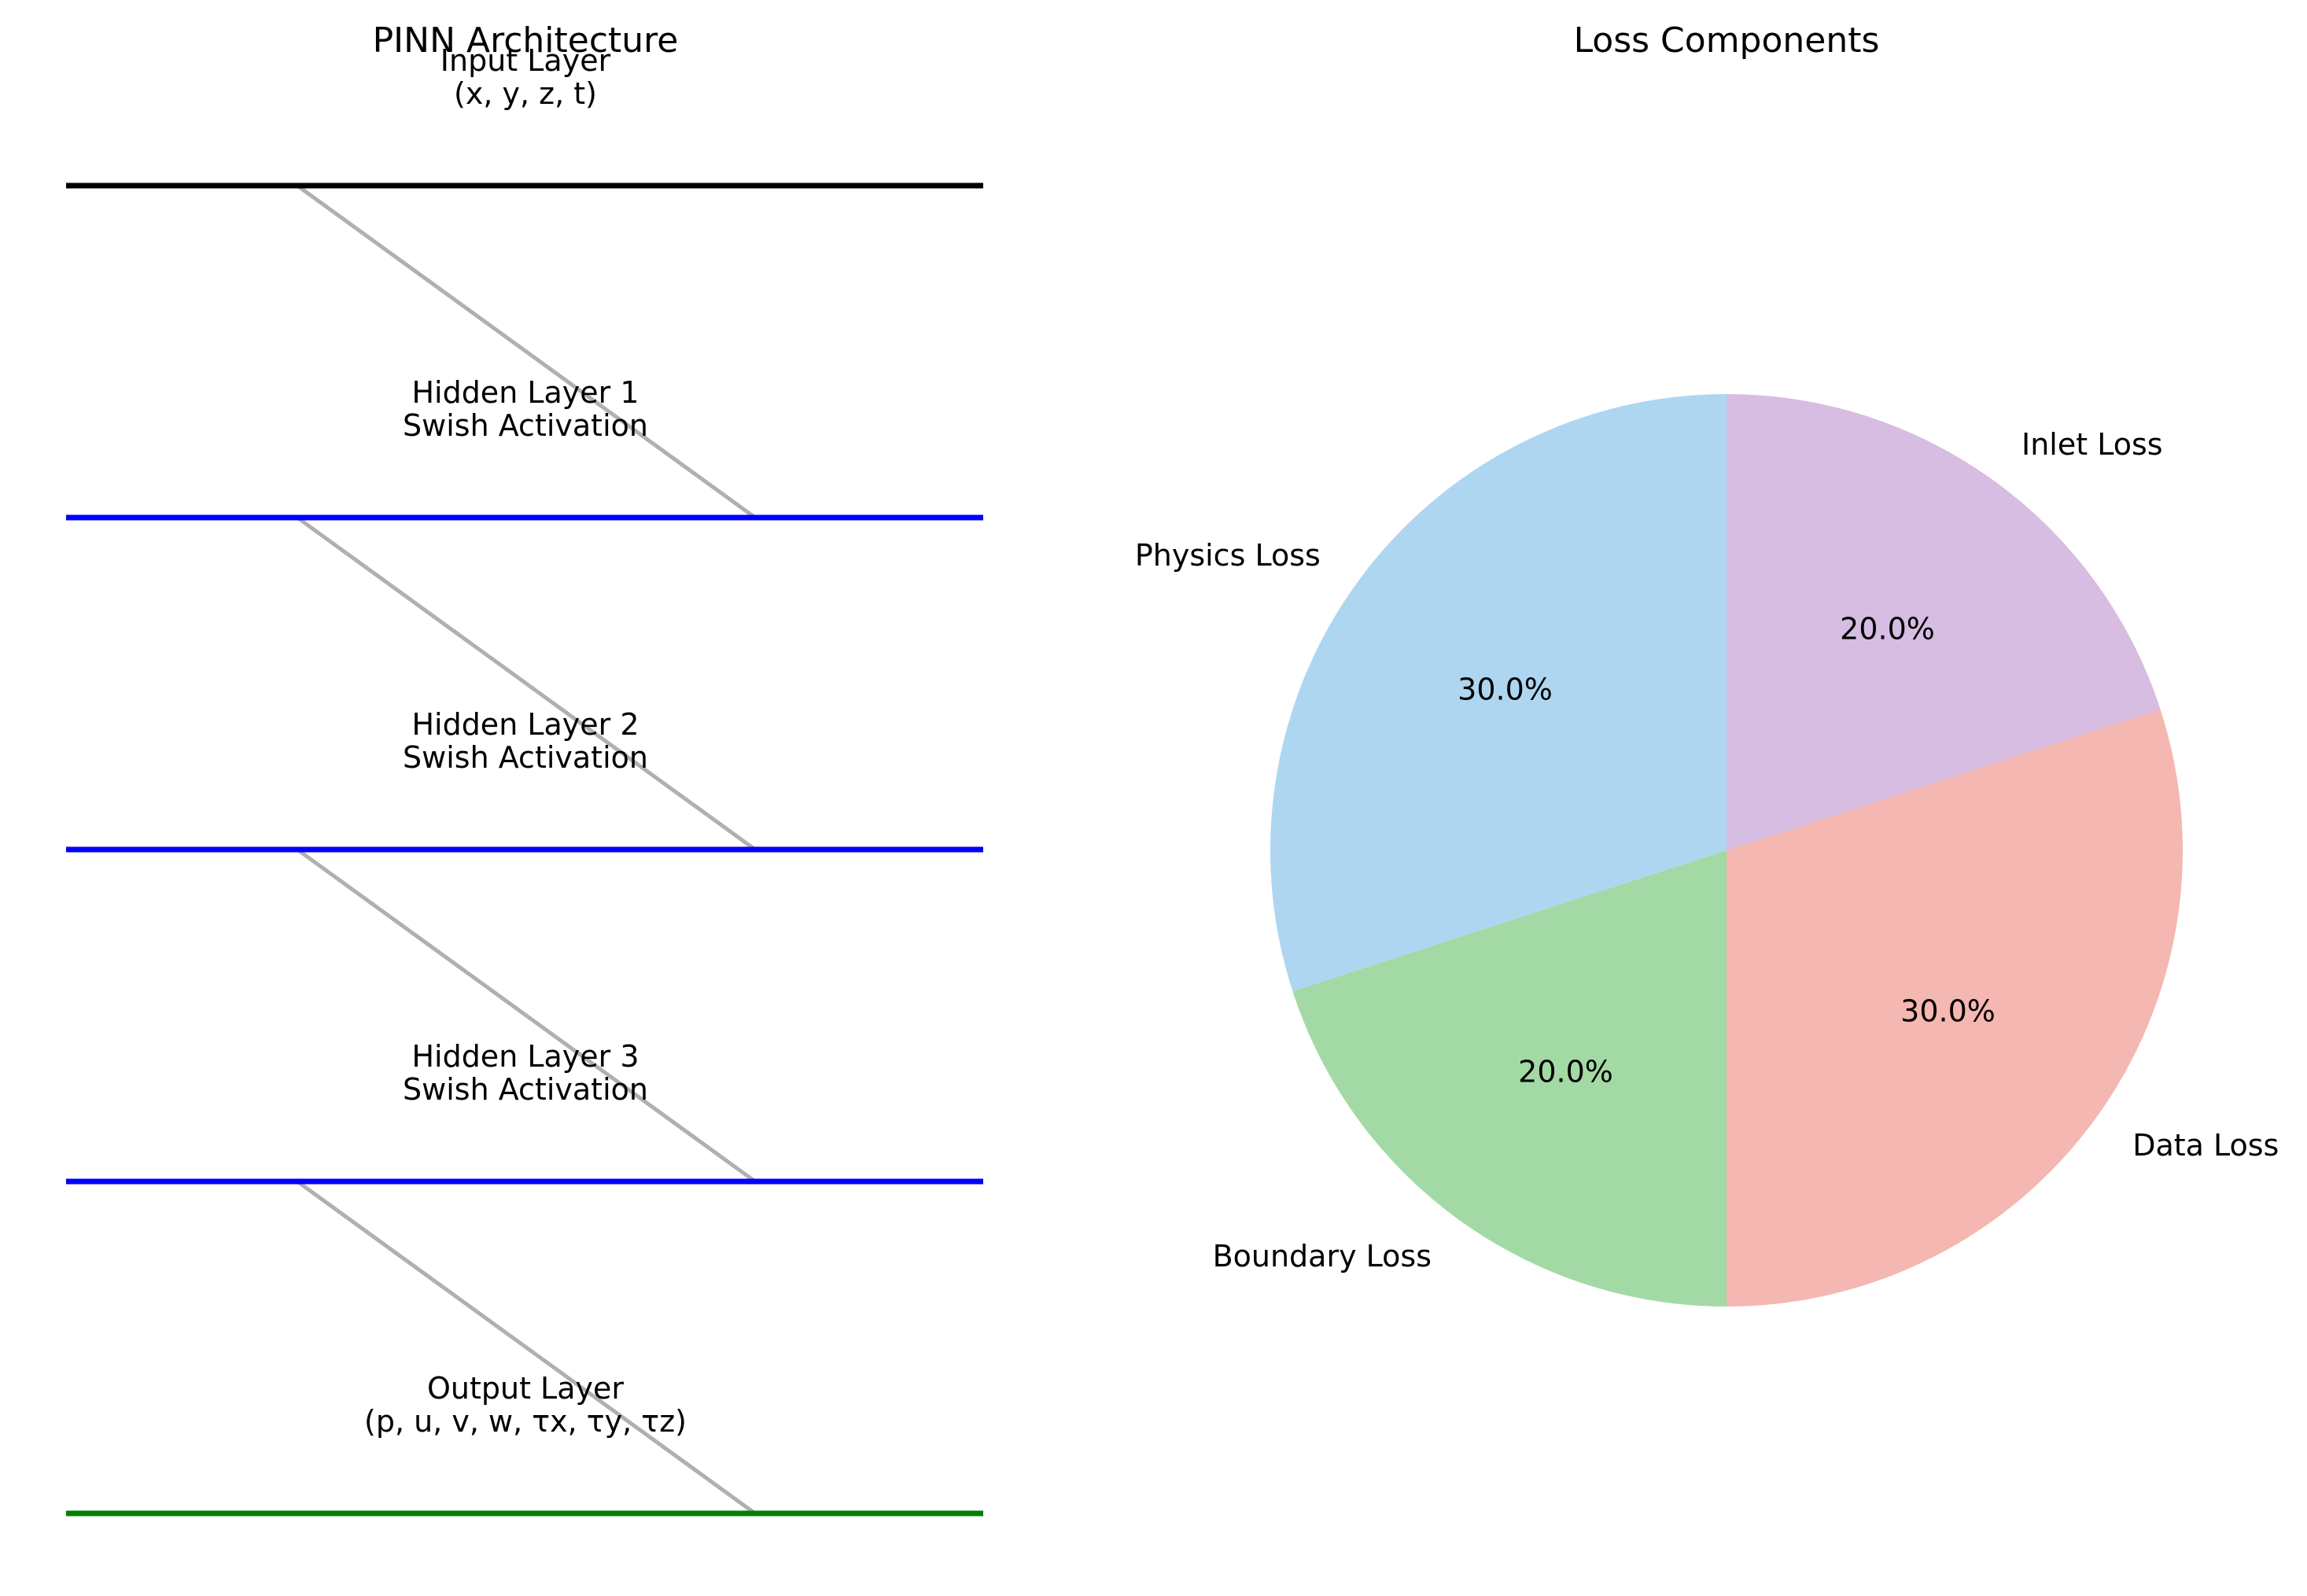  Describe the element at coordinates (2092, 444) in the screenshot. I see `pie-category-label: Inlet Loss` at that location.